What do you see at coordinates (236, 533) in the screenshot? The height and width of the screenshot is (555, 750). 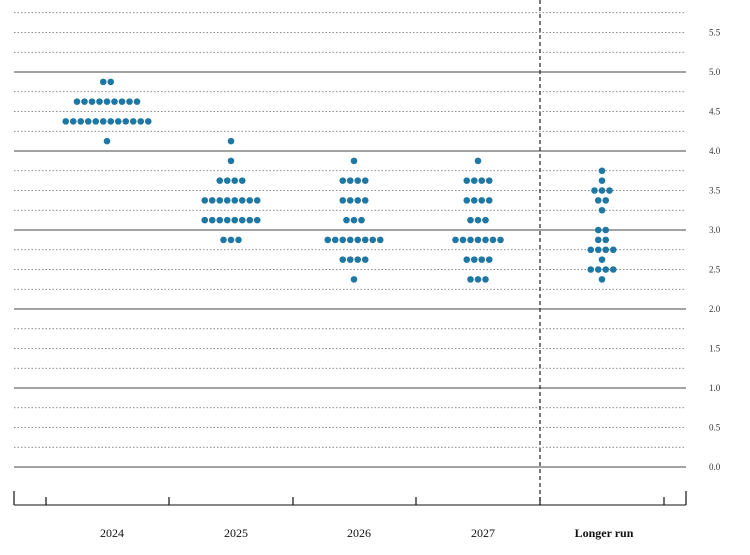 I see `x-tick-label: 2025` at bounding box center [236, 533].